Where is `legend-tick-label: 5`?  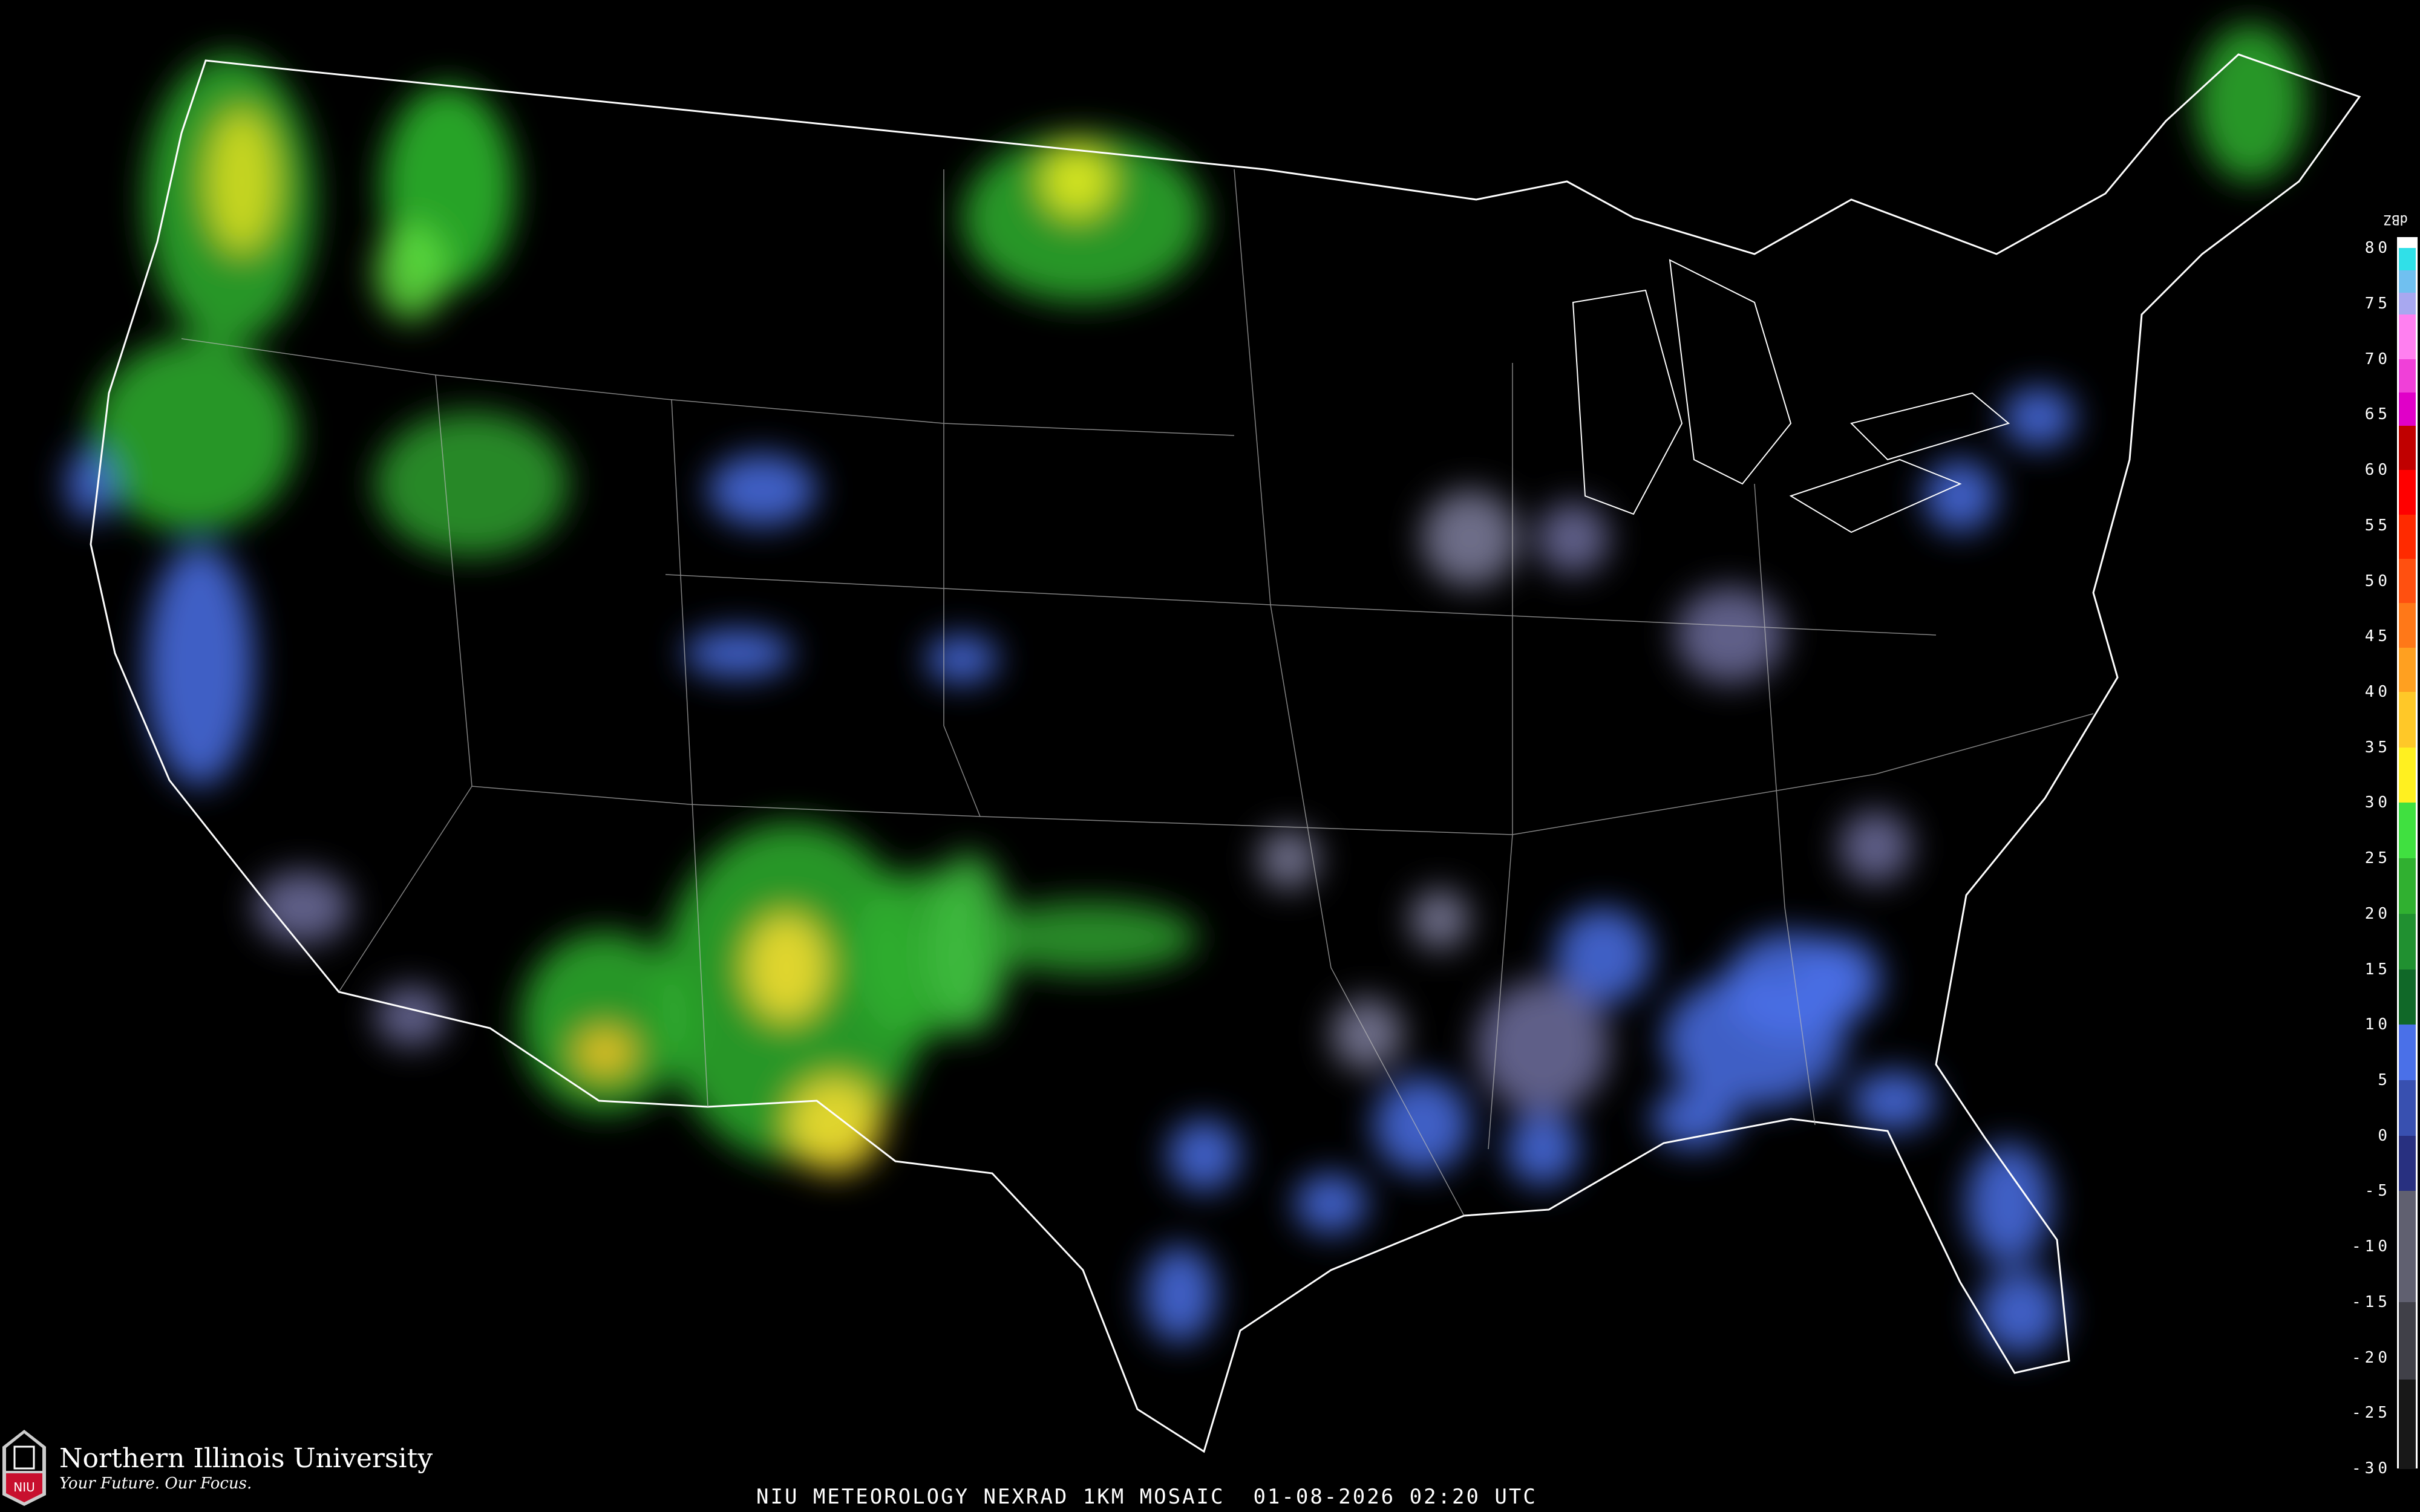 legend-tick-label: 5 is located at coordinates (2384, 1080).